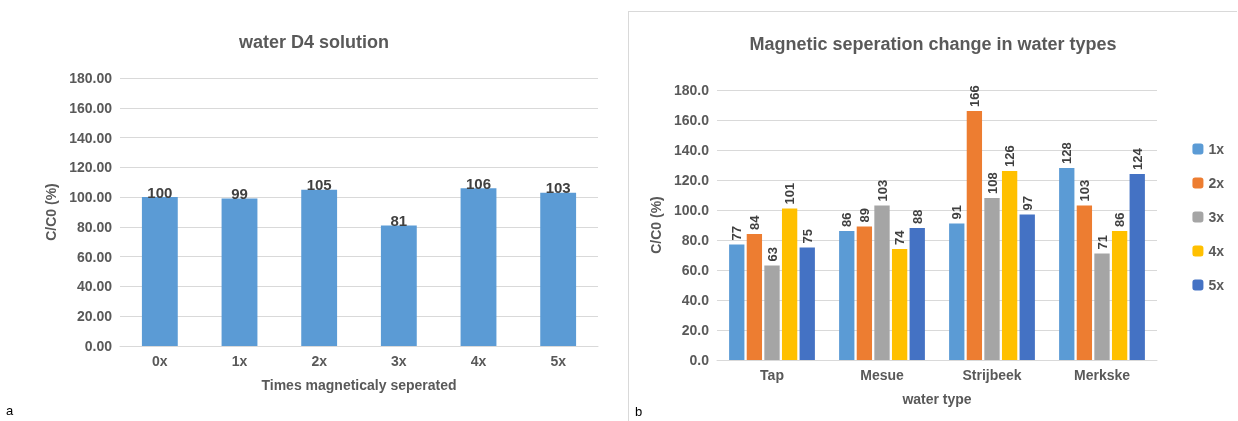 The height and width of the screenshot is (421, 1238). What do you see at coordinates (91, 107) in the screenshot?
I see `y-tick-label: 160.00` at bounding box center [91, 107].